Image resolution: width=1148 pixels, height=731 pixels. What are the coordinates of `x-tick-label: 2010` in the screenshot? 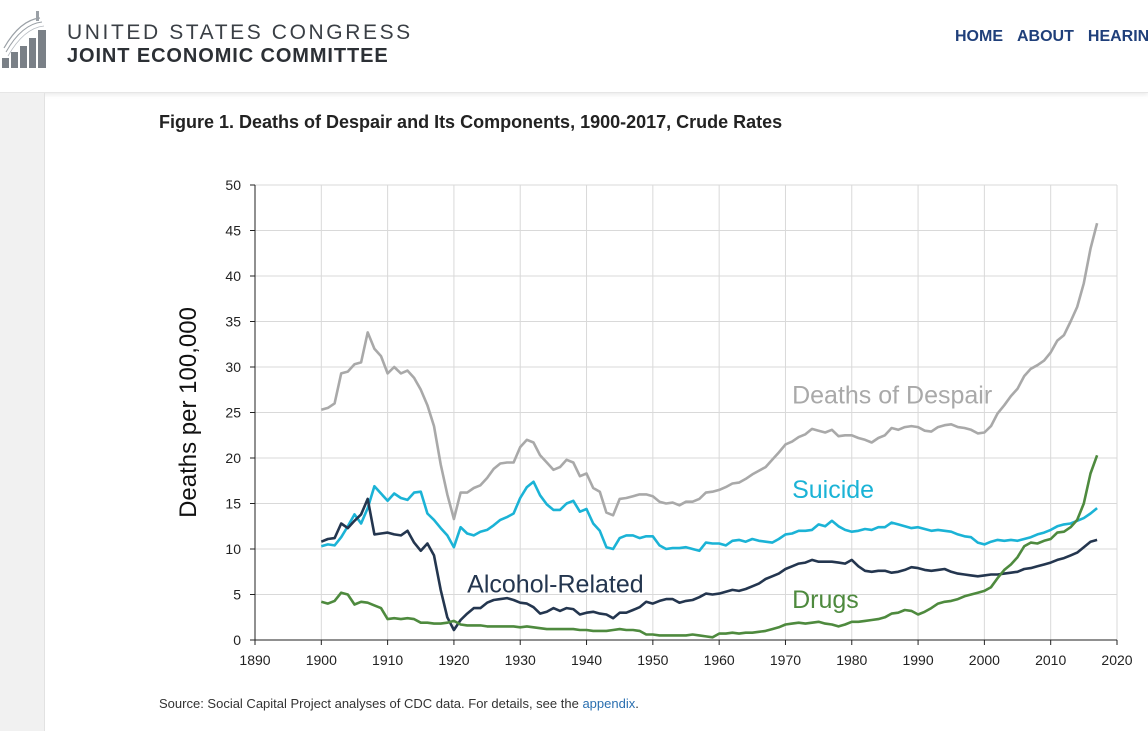 It's located at (1050, 660).